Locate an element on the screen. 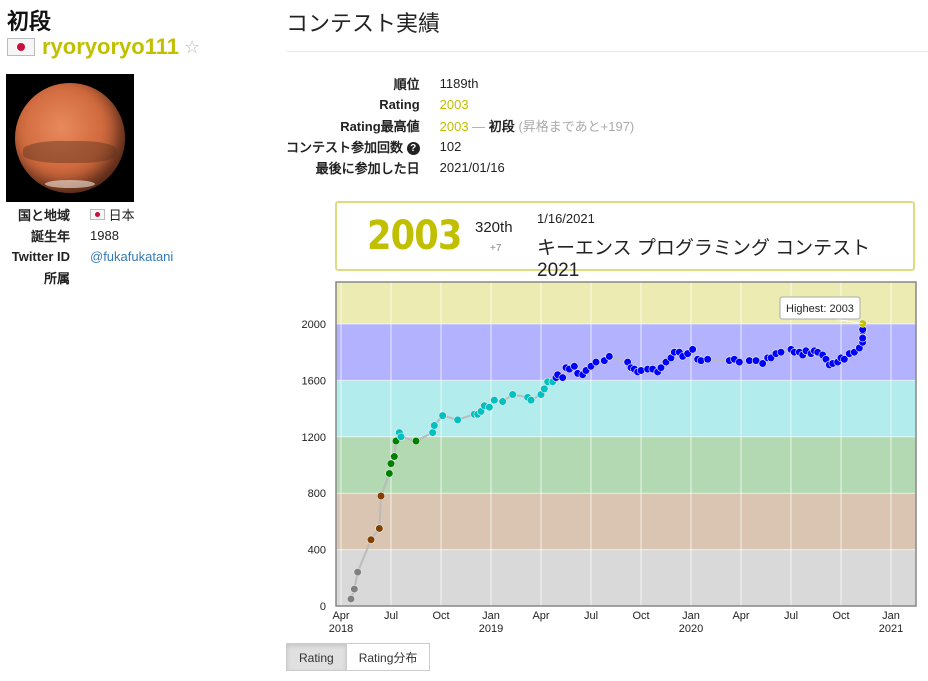  y-tick-label: 1200 is located at coordinates (314, 438).